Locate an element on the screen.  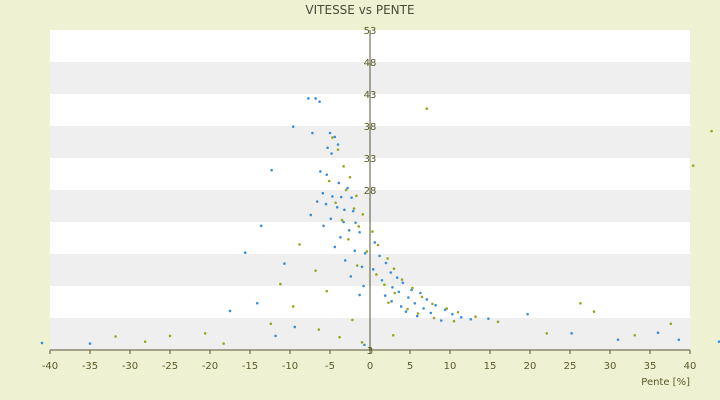
x-axis-label: Pente [%] is located at coordinates (665, 382).